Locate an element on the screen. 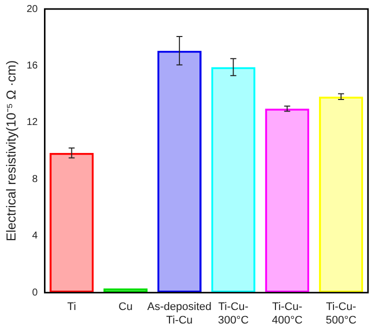  y-tick-label: 16 is located at coordinates (32, 66).